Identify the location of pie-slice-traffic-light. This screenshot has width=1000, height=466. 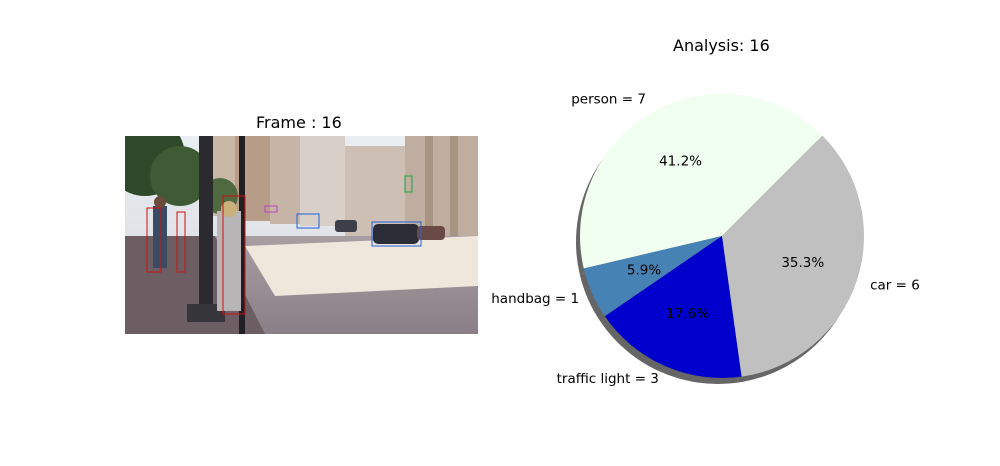
(673, 307).